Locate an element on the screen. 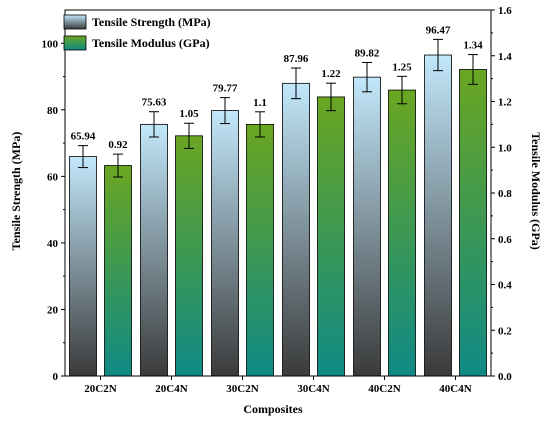 The width and height of the screenshot is (550, 422). data-label-strength: 75.63 is located at coordinates (154, 103).